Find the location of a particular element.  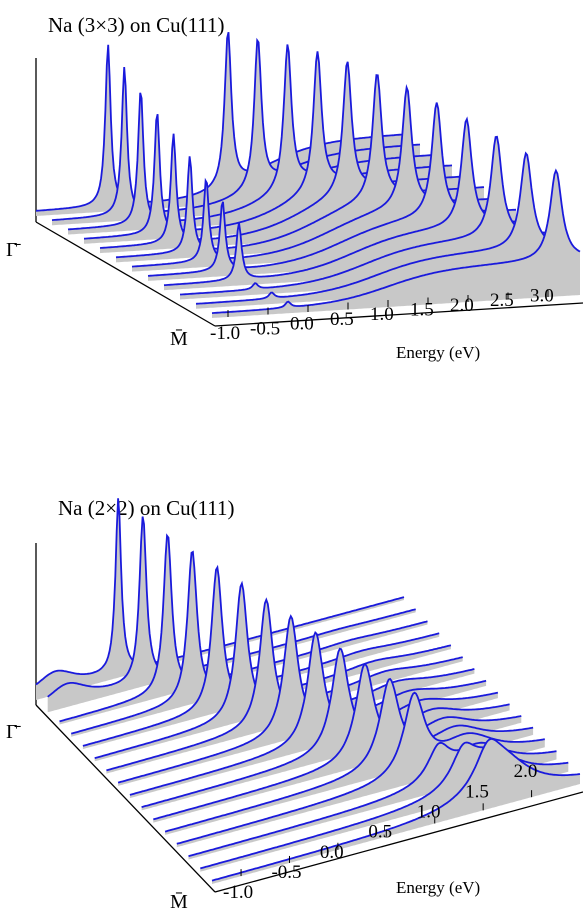

panel-top-gamma-label: Γ̄ is located at coordinates (14, 250).